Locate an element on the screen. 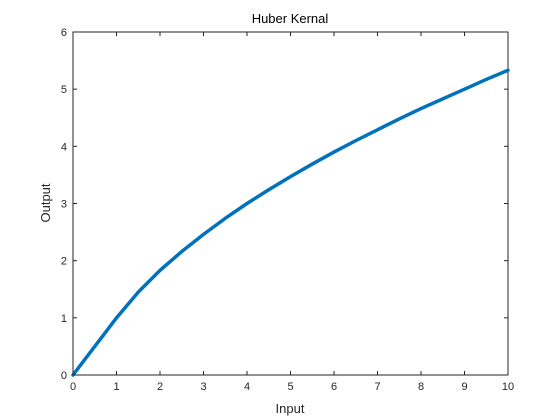 This screenshot has width=560, height=420. x-tick-label: 5 is located at coordinates (290, 387).